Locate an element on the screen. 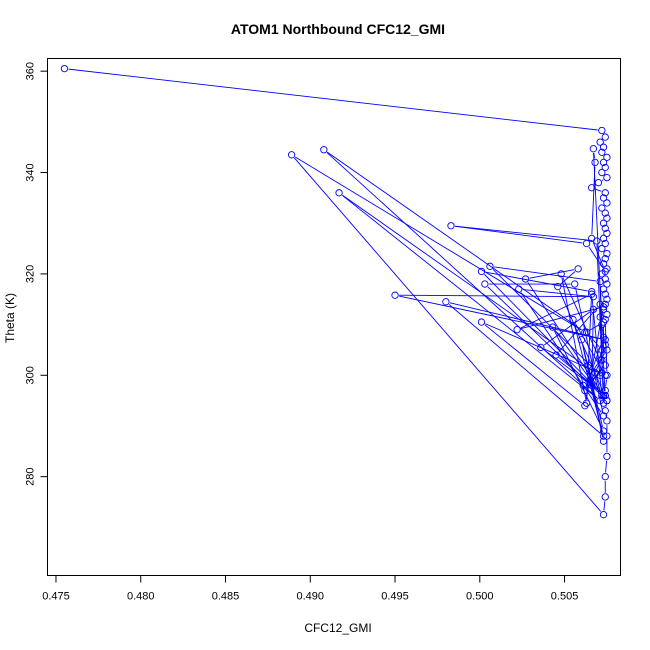 This screenshot has width=650, height=650. y-tick-label: 320 is located at coordinates (31, 274).